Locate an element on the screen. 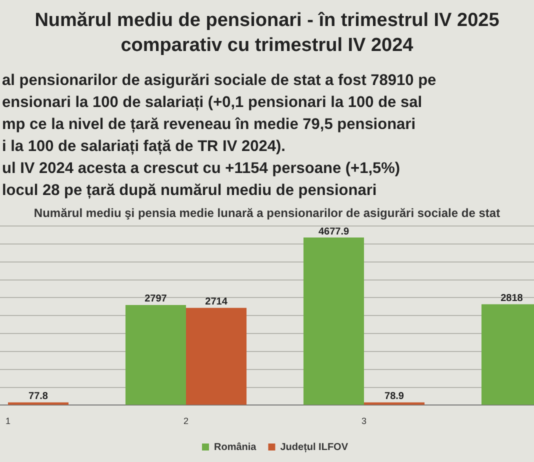 This screenshot has width=534, height=462. x-tick-label: 1 is located at coordinates (8, 421).